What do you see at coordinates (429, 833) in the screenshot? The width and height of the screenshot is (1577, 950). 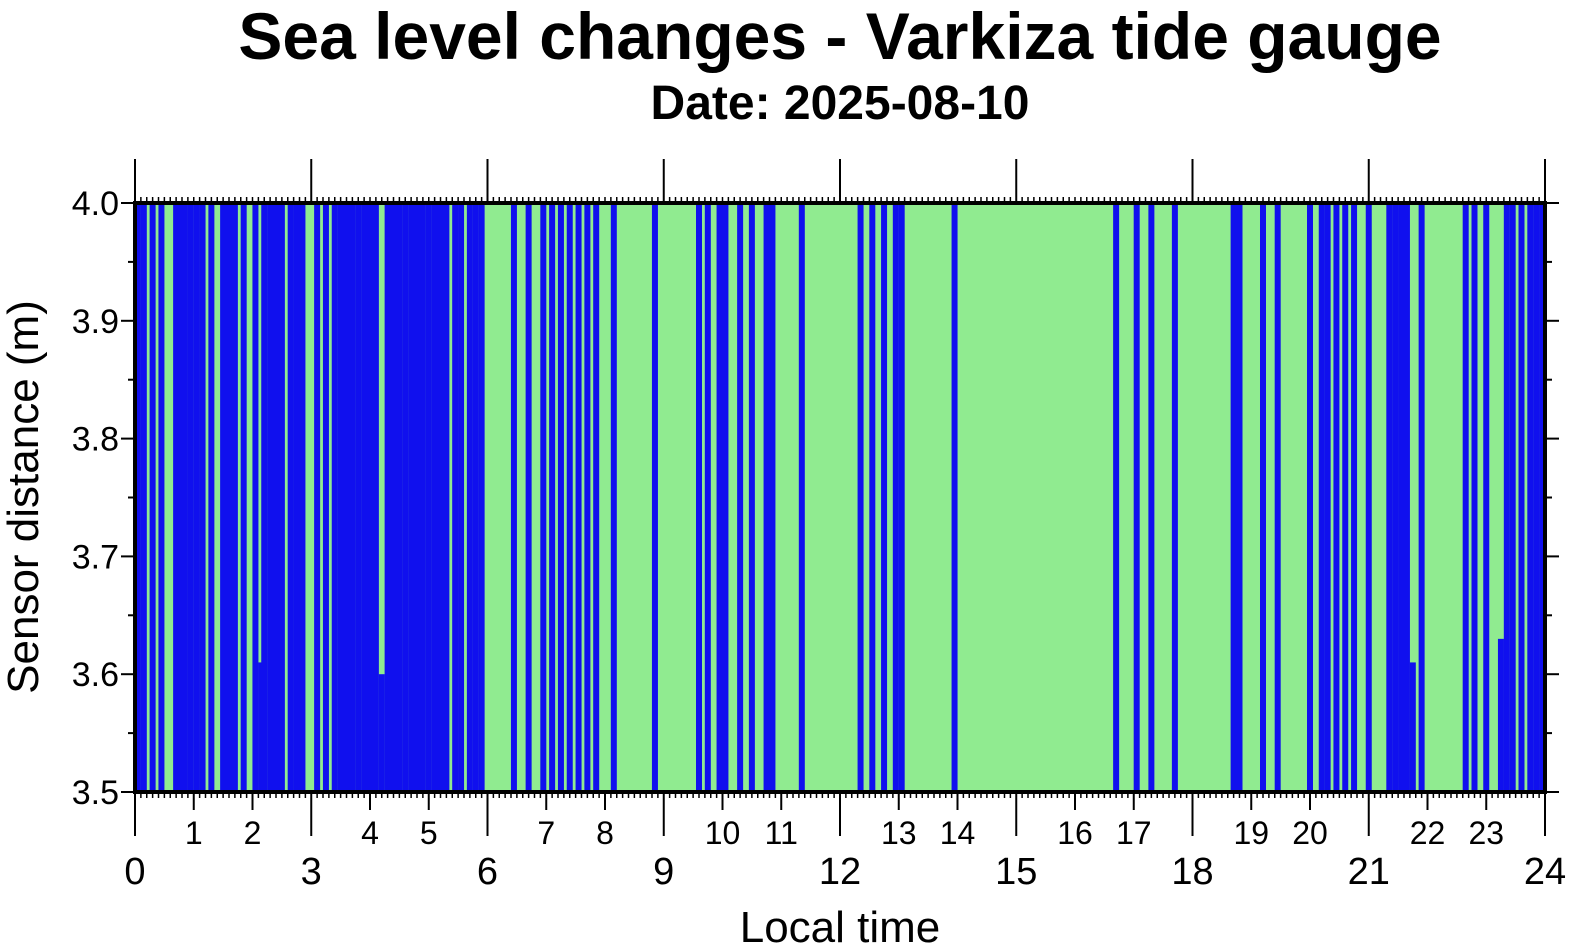 I see `x-minor-tick-label: 5` at bounding box center [429, 833].